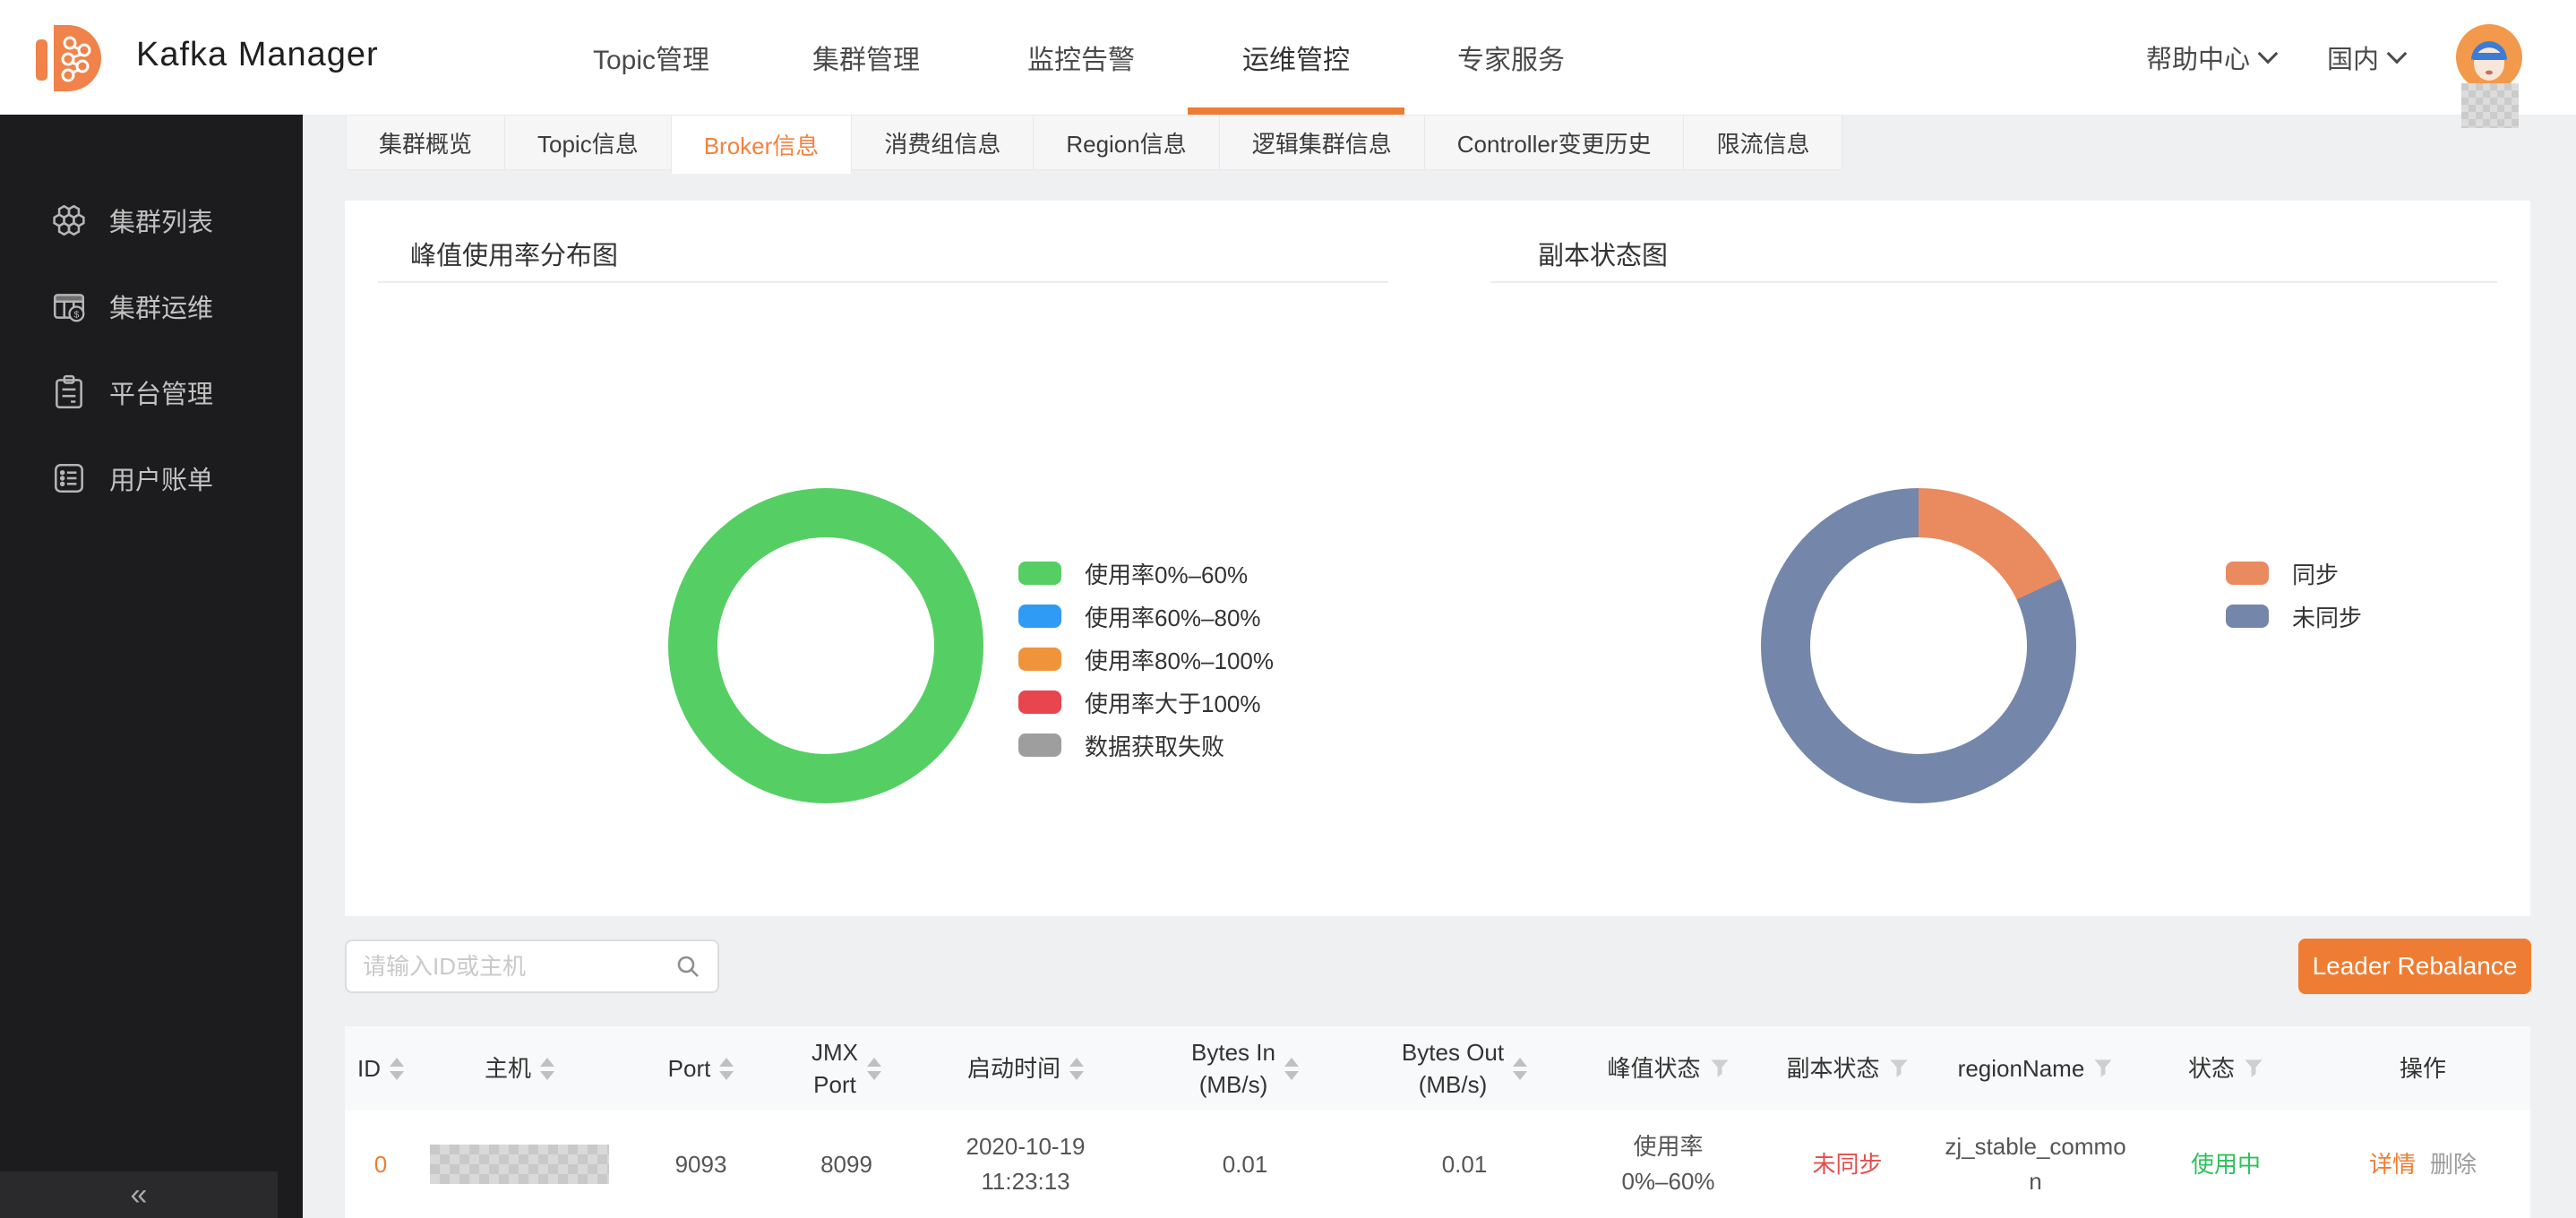 Image resolution: width=2576 pixels, height=1218 pixels. What do you see at coordinates (1026, 1068) in the screenshot?
I see `col-header-start-time: 启动时间` at bounding box center [1026, 1068].